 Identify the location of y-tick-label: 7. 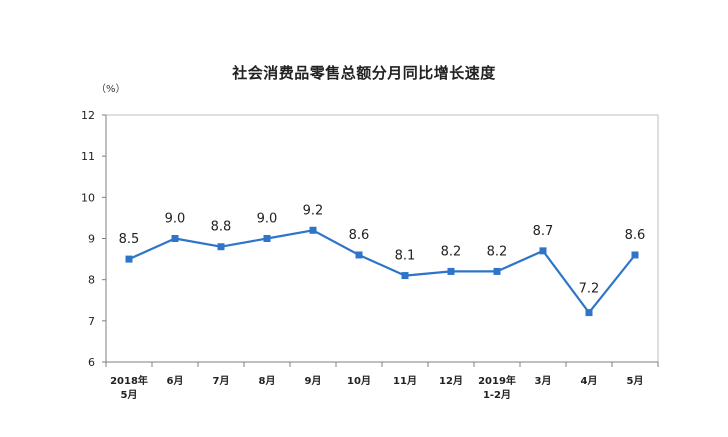
(91, 321).